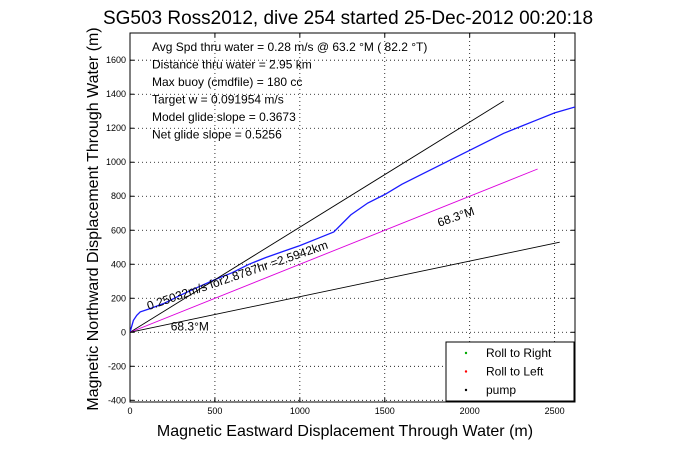 The height and width of the screenshot is (454, 681). I want to click on legend-label: pump, so click(501, 390).